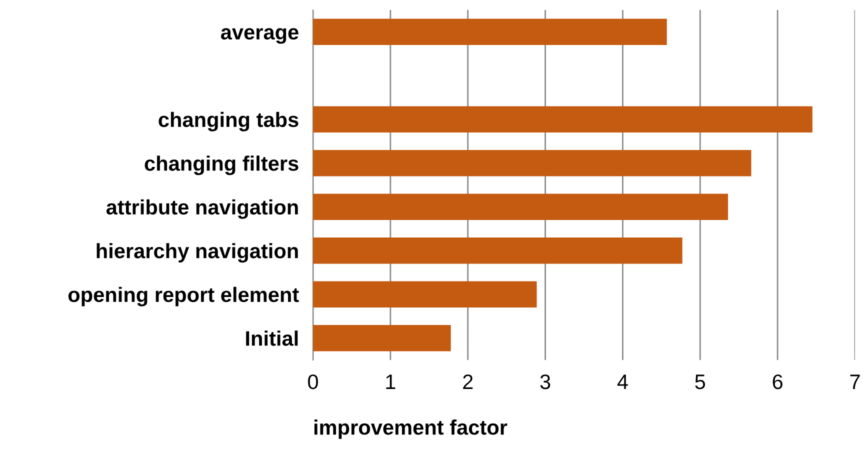  What do you see at coordinates (622, 381) in the screenshot?
I see `x-tick-label: 4` at bounding box center [622, 381].